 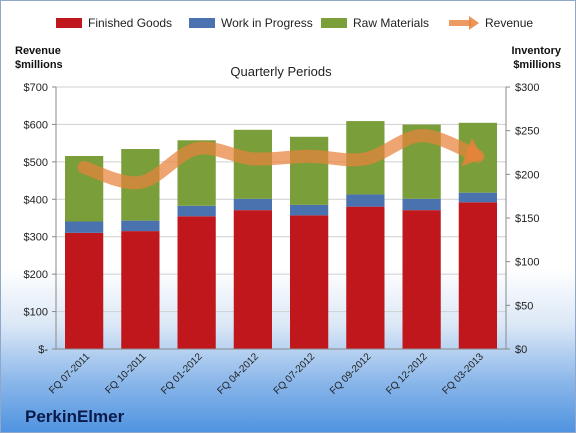 What do you see at coordinates (43, 350) in the screenshot?
I see `left-tick-label: $-` at bounding box center [43, 350].